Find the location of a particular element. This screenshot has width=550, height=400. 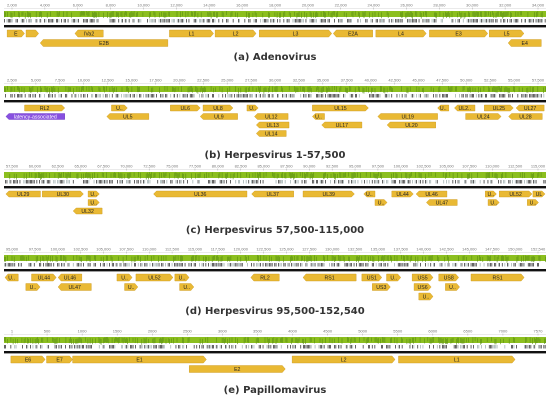

gene-feature: E6 is located at coordinates (28, 359).